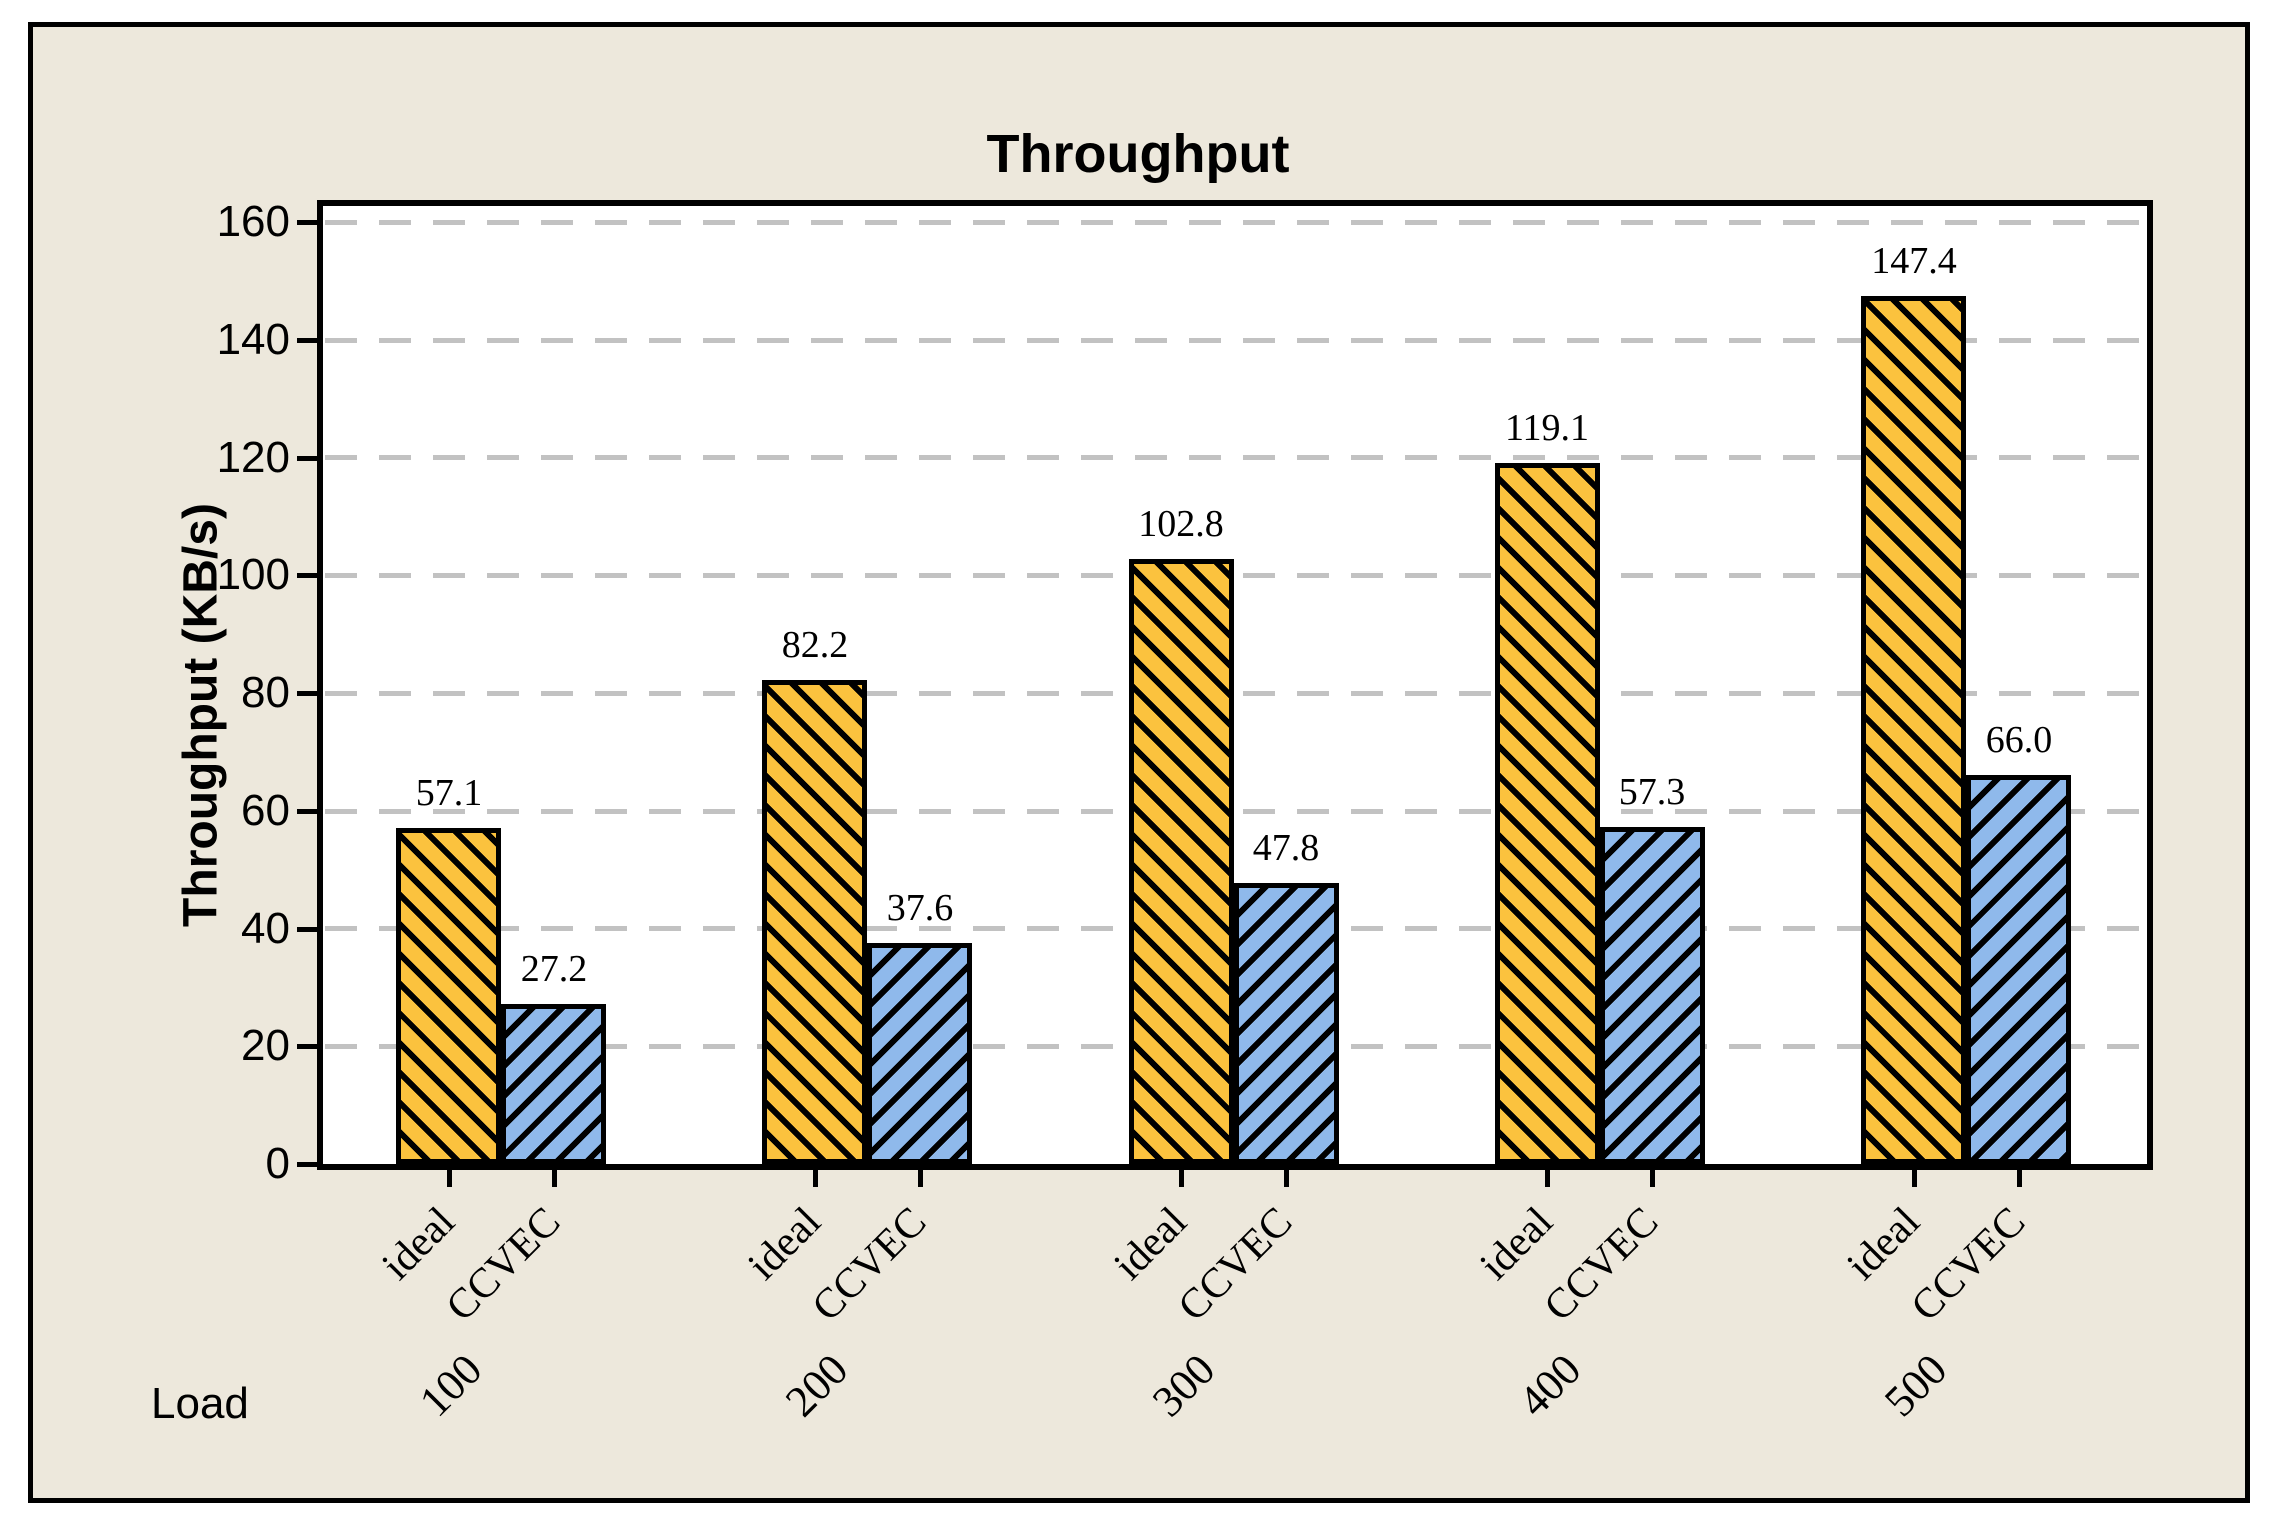 This screenshot has height=1535, width=2280. I want to click on bar-value-label: 37.6, so click(920, 908).